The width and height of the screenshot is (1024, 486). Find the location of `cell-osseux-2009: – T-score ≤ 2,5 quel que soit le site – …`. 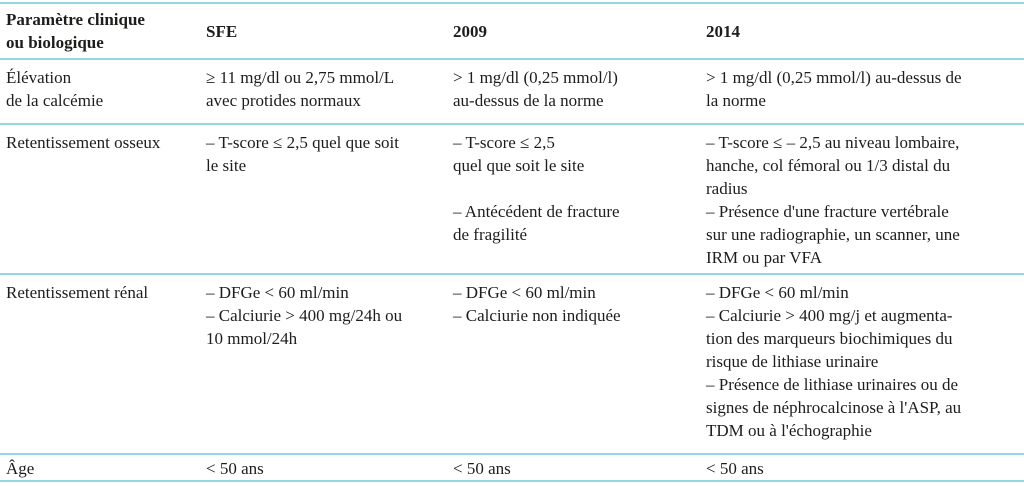

cell-osseux-2009: – T-score ≤ 2,5 quel que soit le site – … is located at coordinates (536, 188).